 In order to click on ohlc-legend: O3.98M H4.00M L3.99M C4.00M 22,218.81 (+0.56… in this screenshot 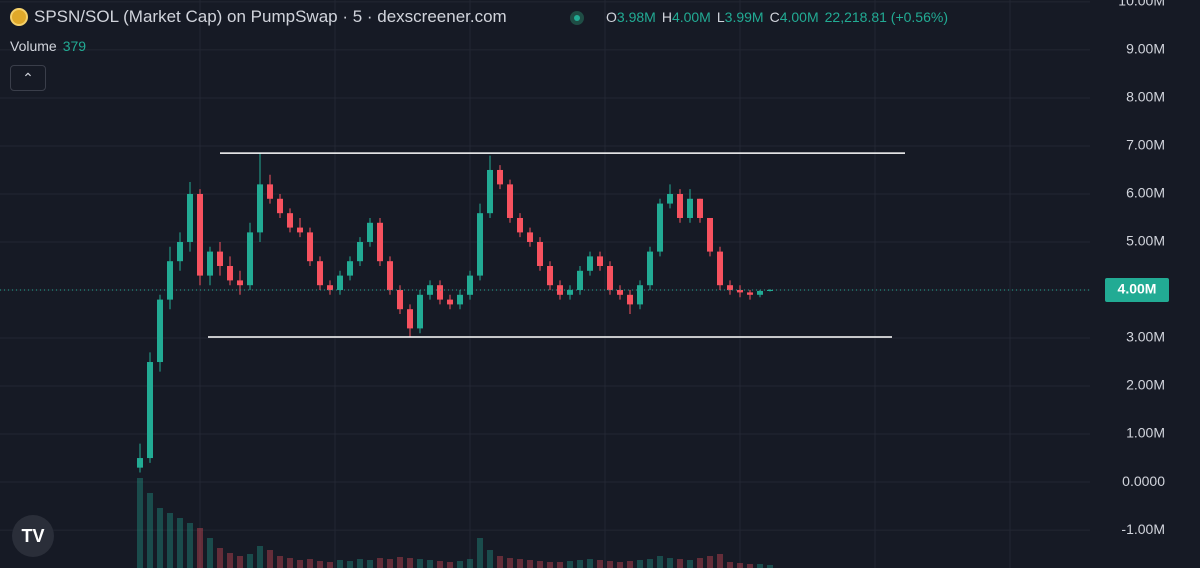, I will do `click(780, 17)`.